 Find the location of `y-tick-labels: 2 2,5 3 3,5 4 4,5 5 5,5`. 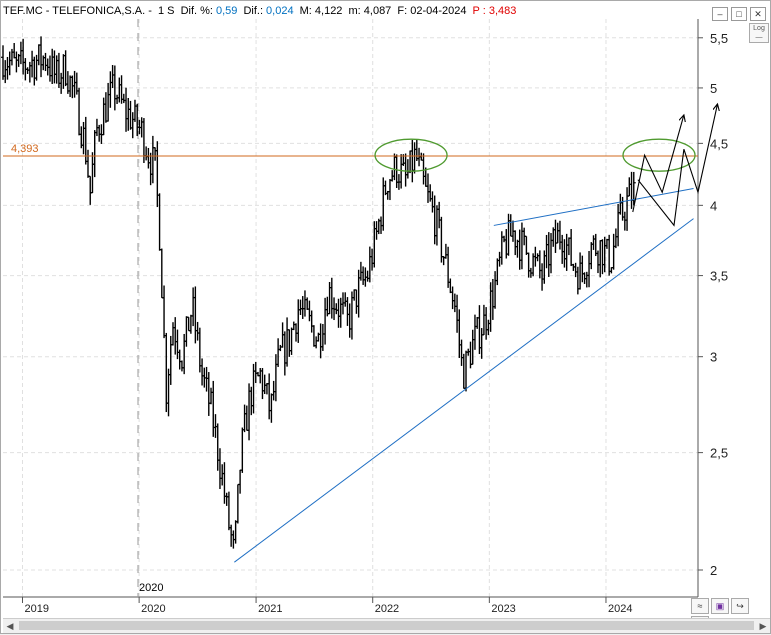

y-tick-labels: 2 2,5 3 3,5 4 4,5 5 5,5 is located at coordinates (719, 304).